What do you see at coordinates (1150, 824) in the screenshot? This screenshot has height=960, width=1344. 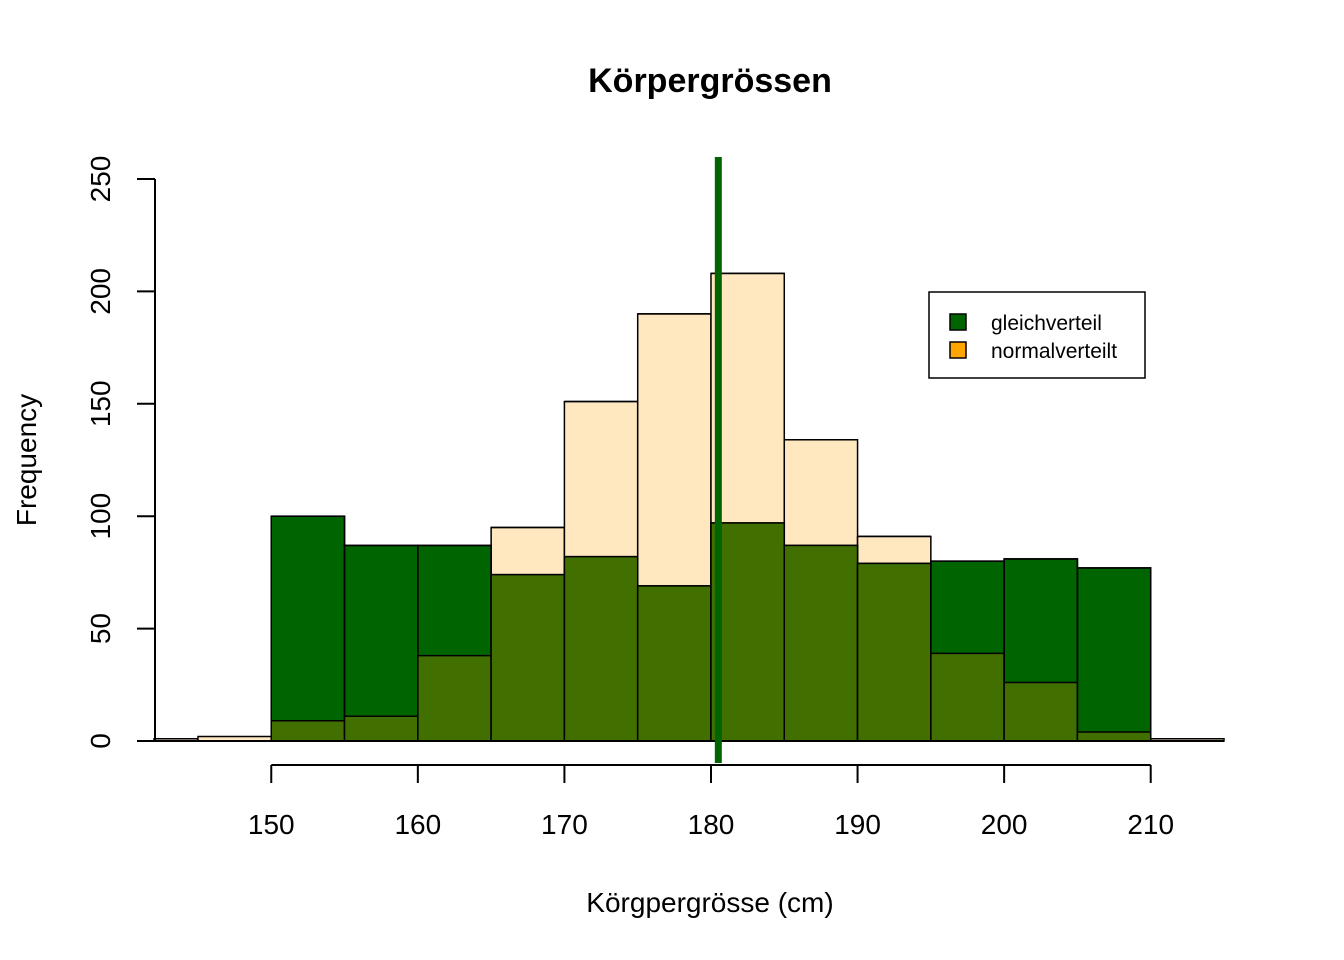 I see `x-tick-label: 210` at bounding box center [1150, 824].